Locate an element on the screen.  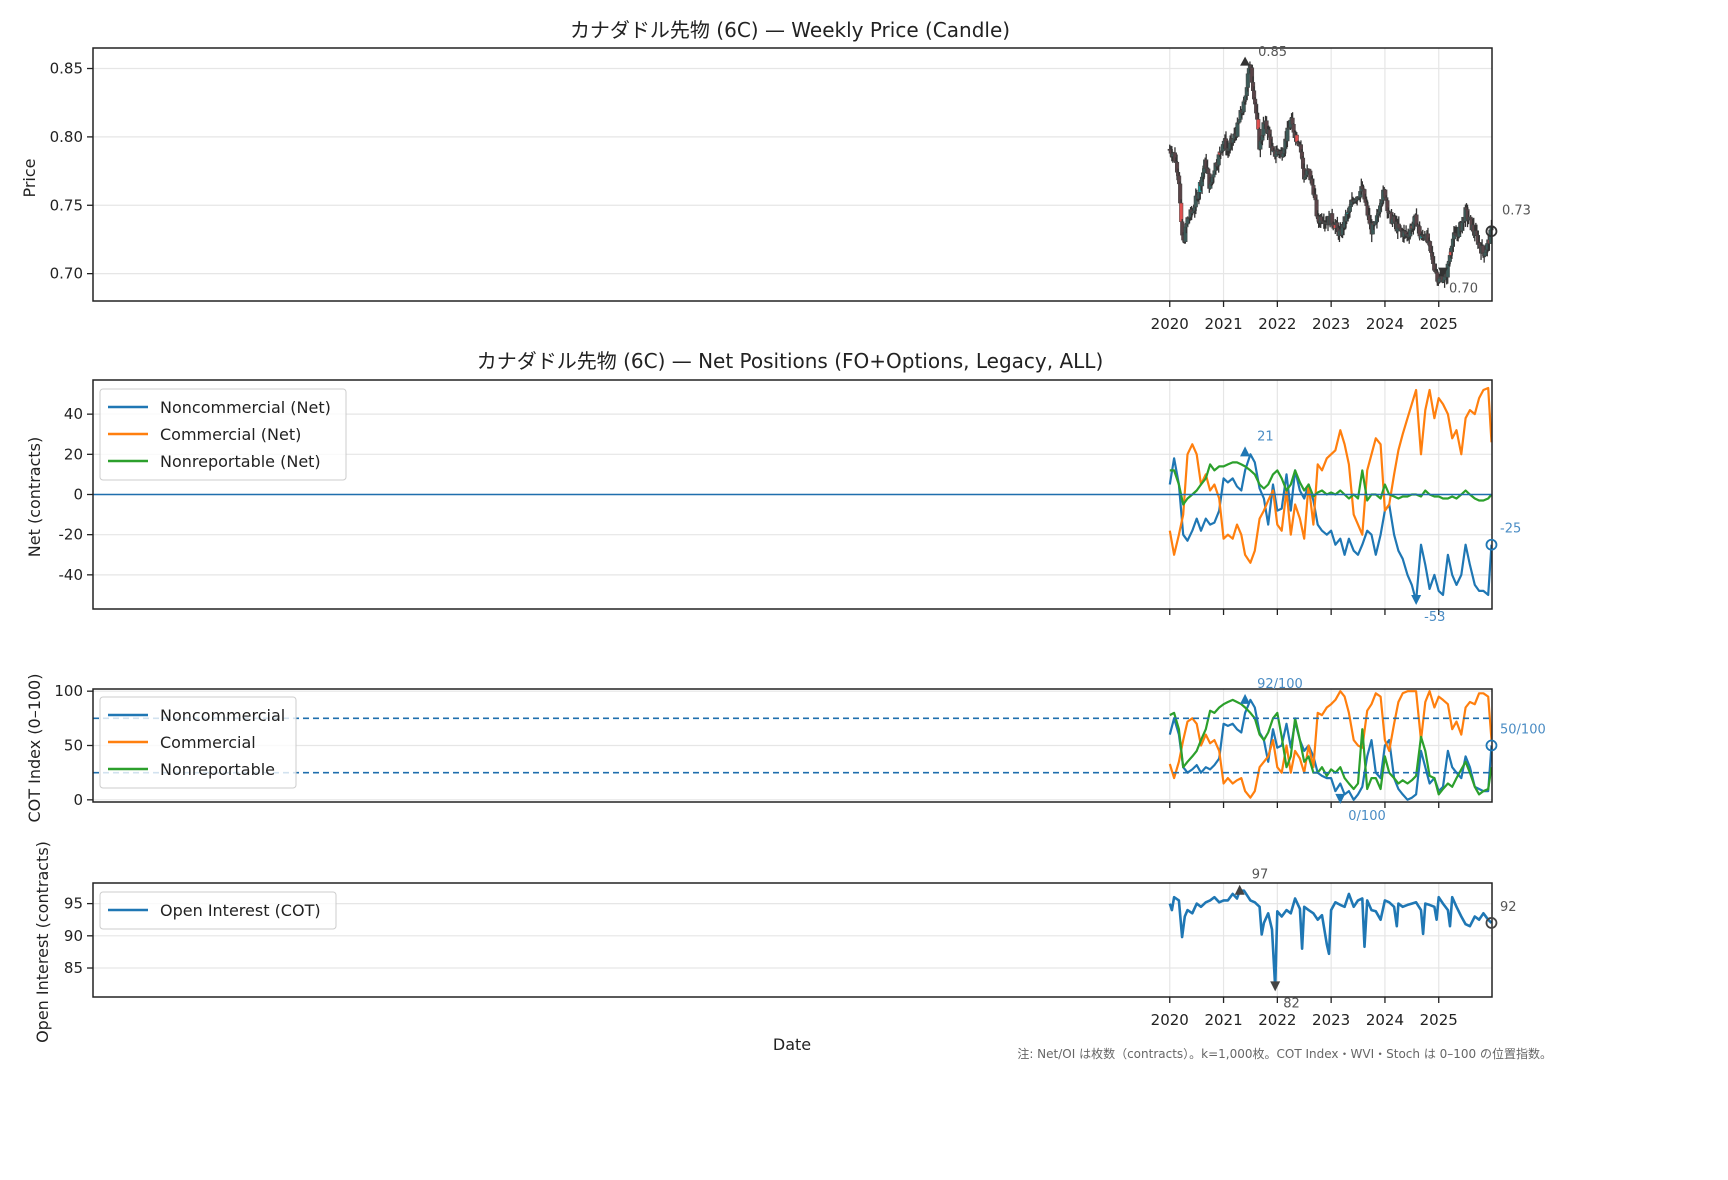
y-tick-label: 95 is located at coordinates (73, 904).